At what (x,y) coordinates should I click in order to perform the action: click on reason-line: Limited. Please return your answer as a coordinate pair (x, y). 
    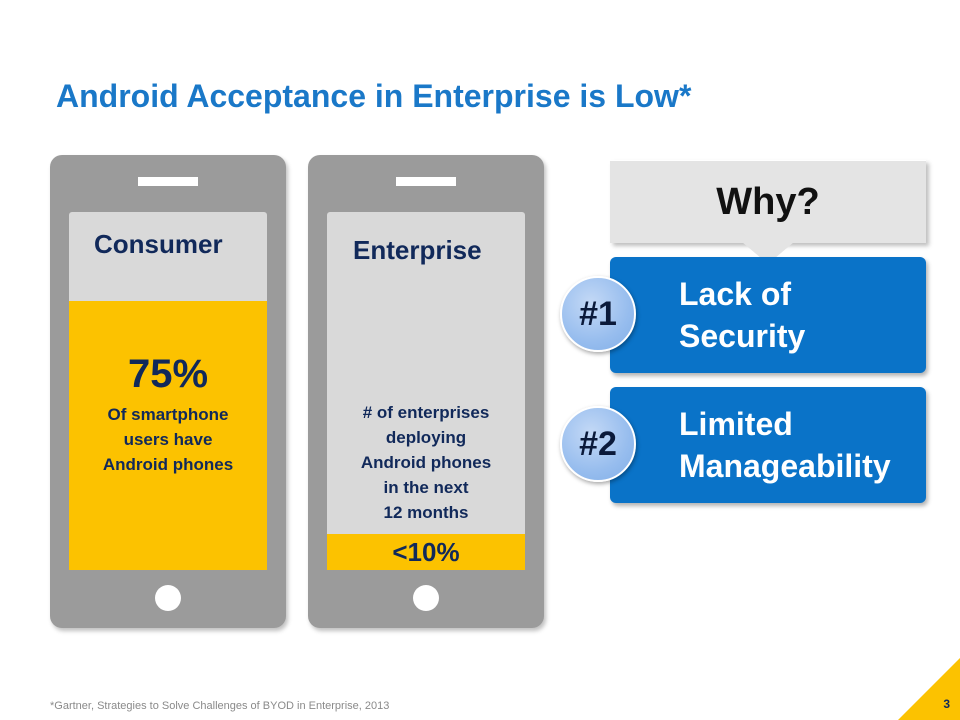
    Looking at the image, I should click on (736, 424).